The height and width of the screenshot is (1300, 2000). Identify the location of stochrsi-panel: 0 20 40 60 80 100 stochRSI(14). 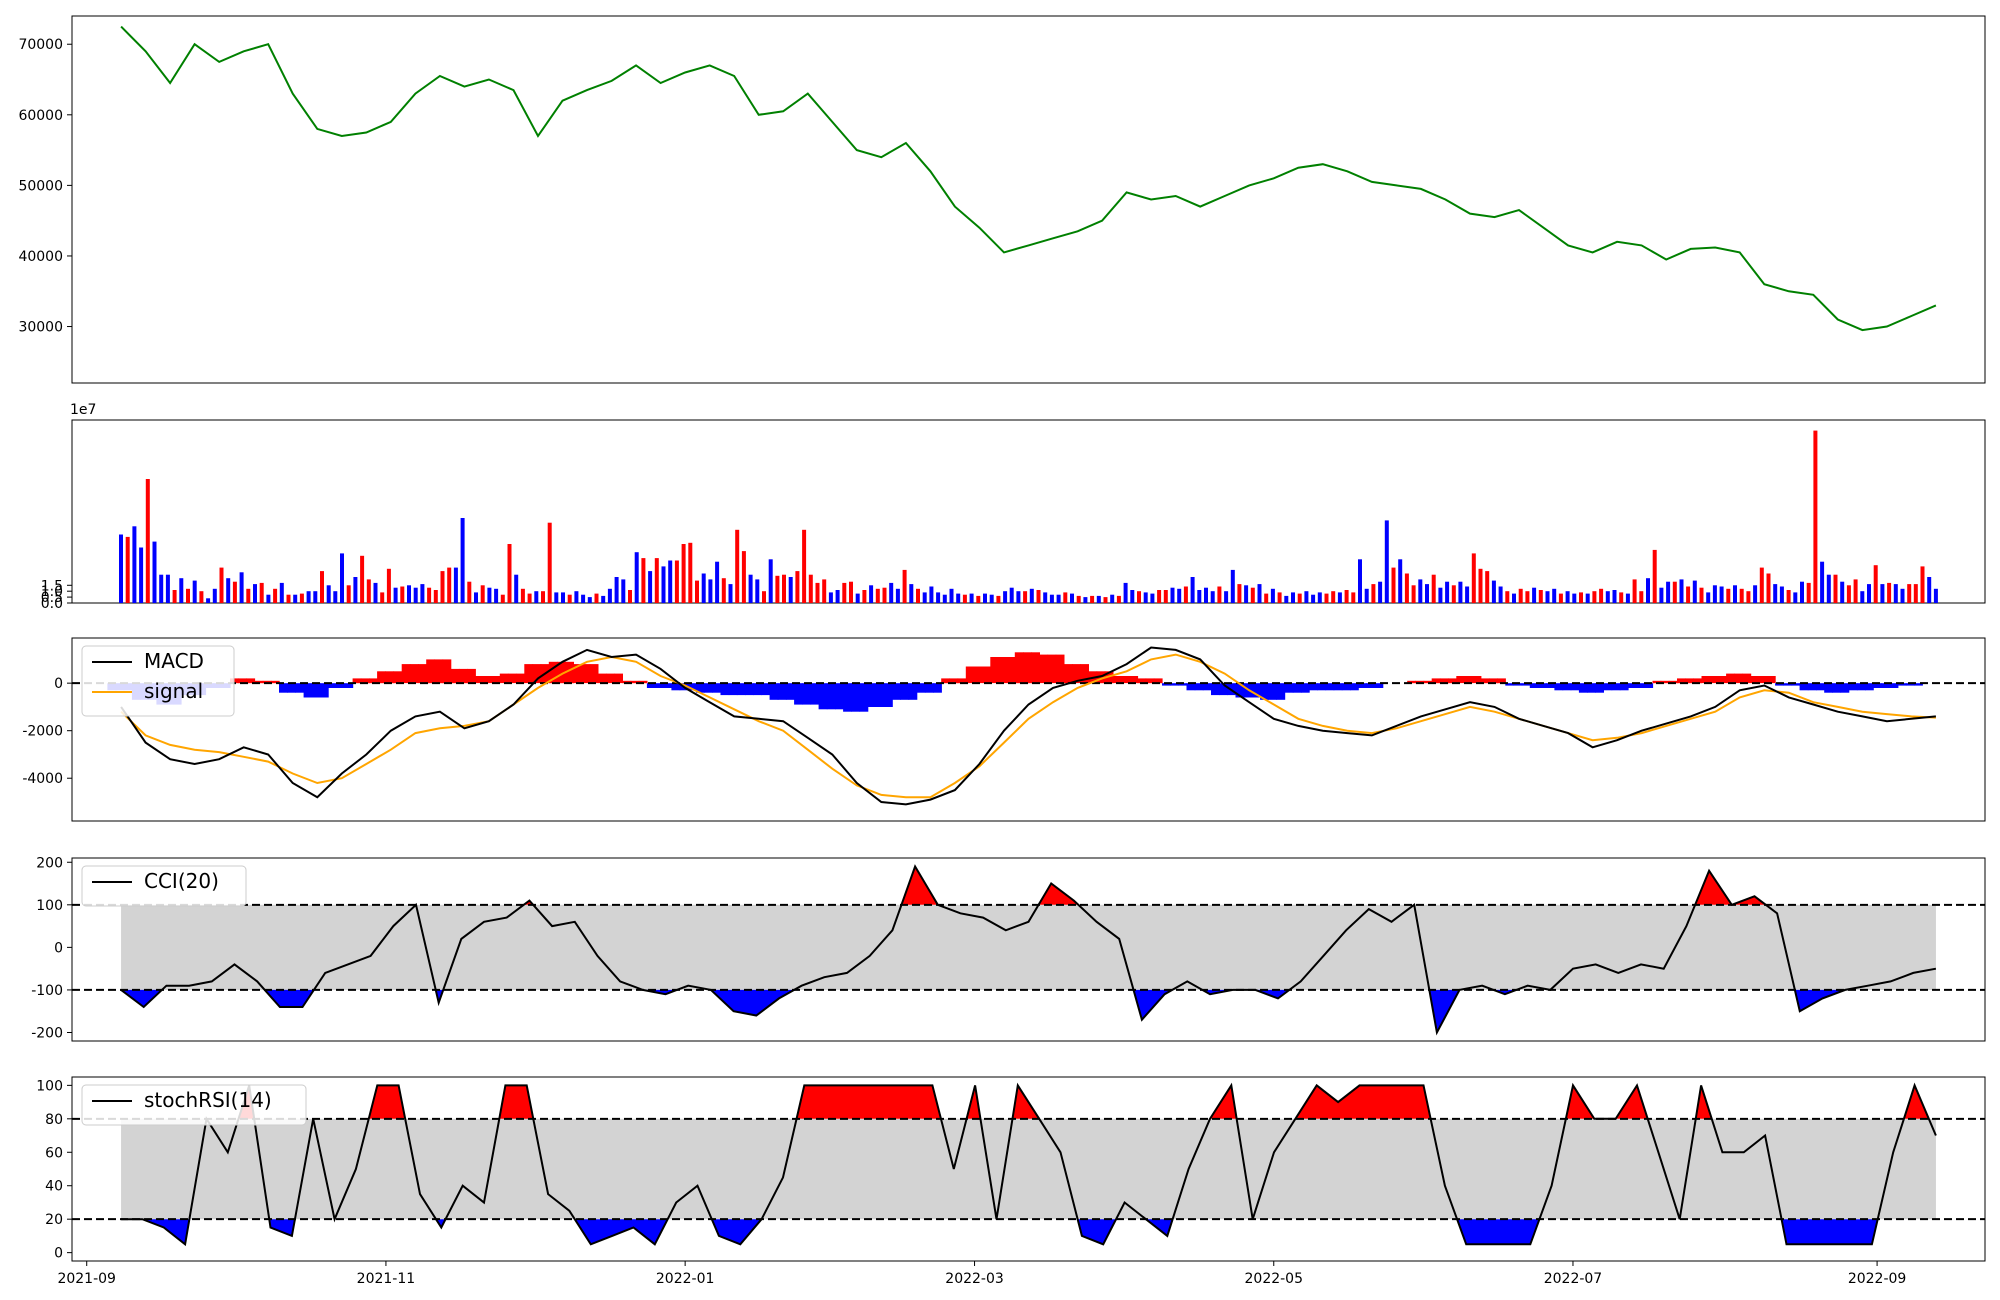
(1011, 1169).